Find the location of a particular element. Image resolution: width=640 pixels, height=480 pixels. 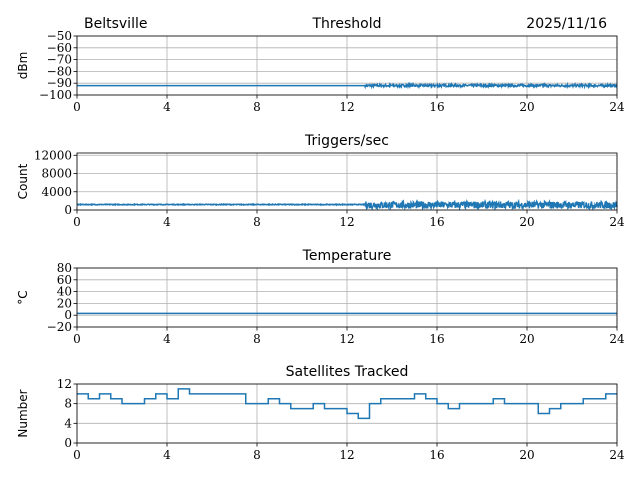

series-line-satellites is located at coordinates (347, 404).